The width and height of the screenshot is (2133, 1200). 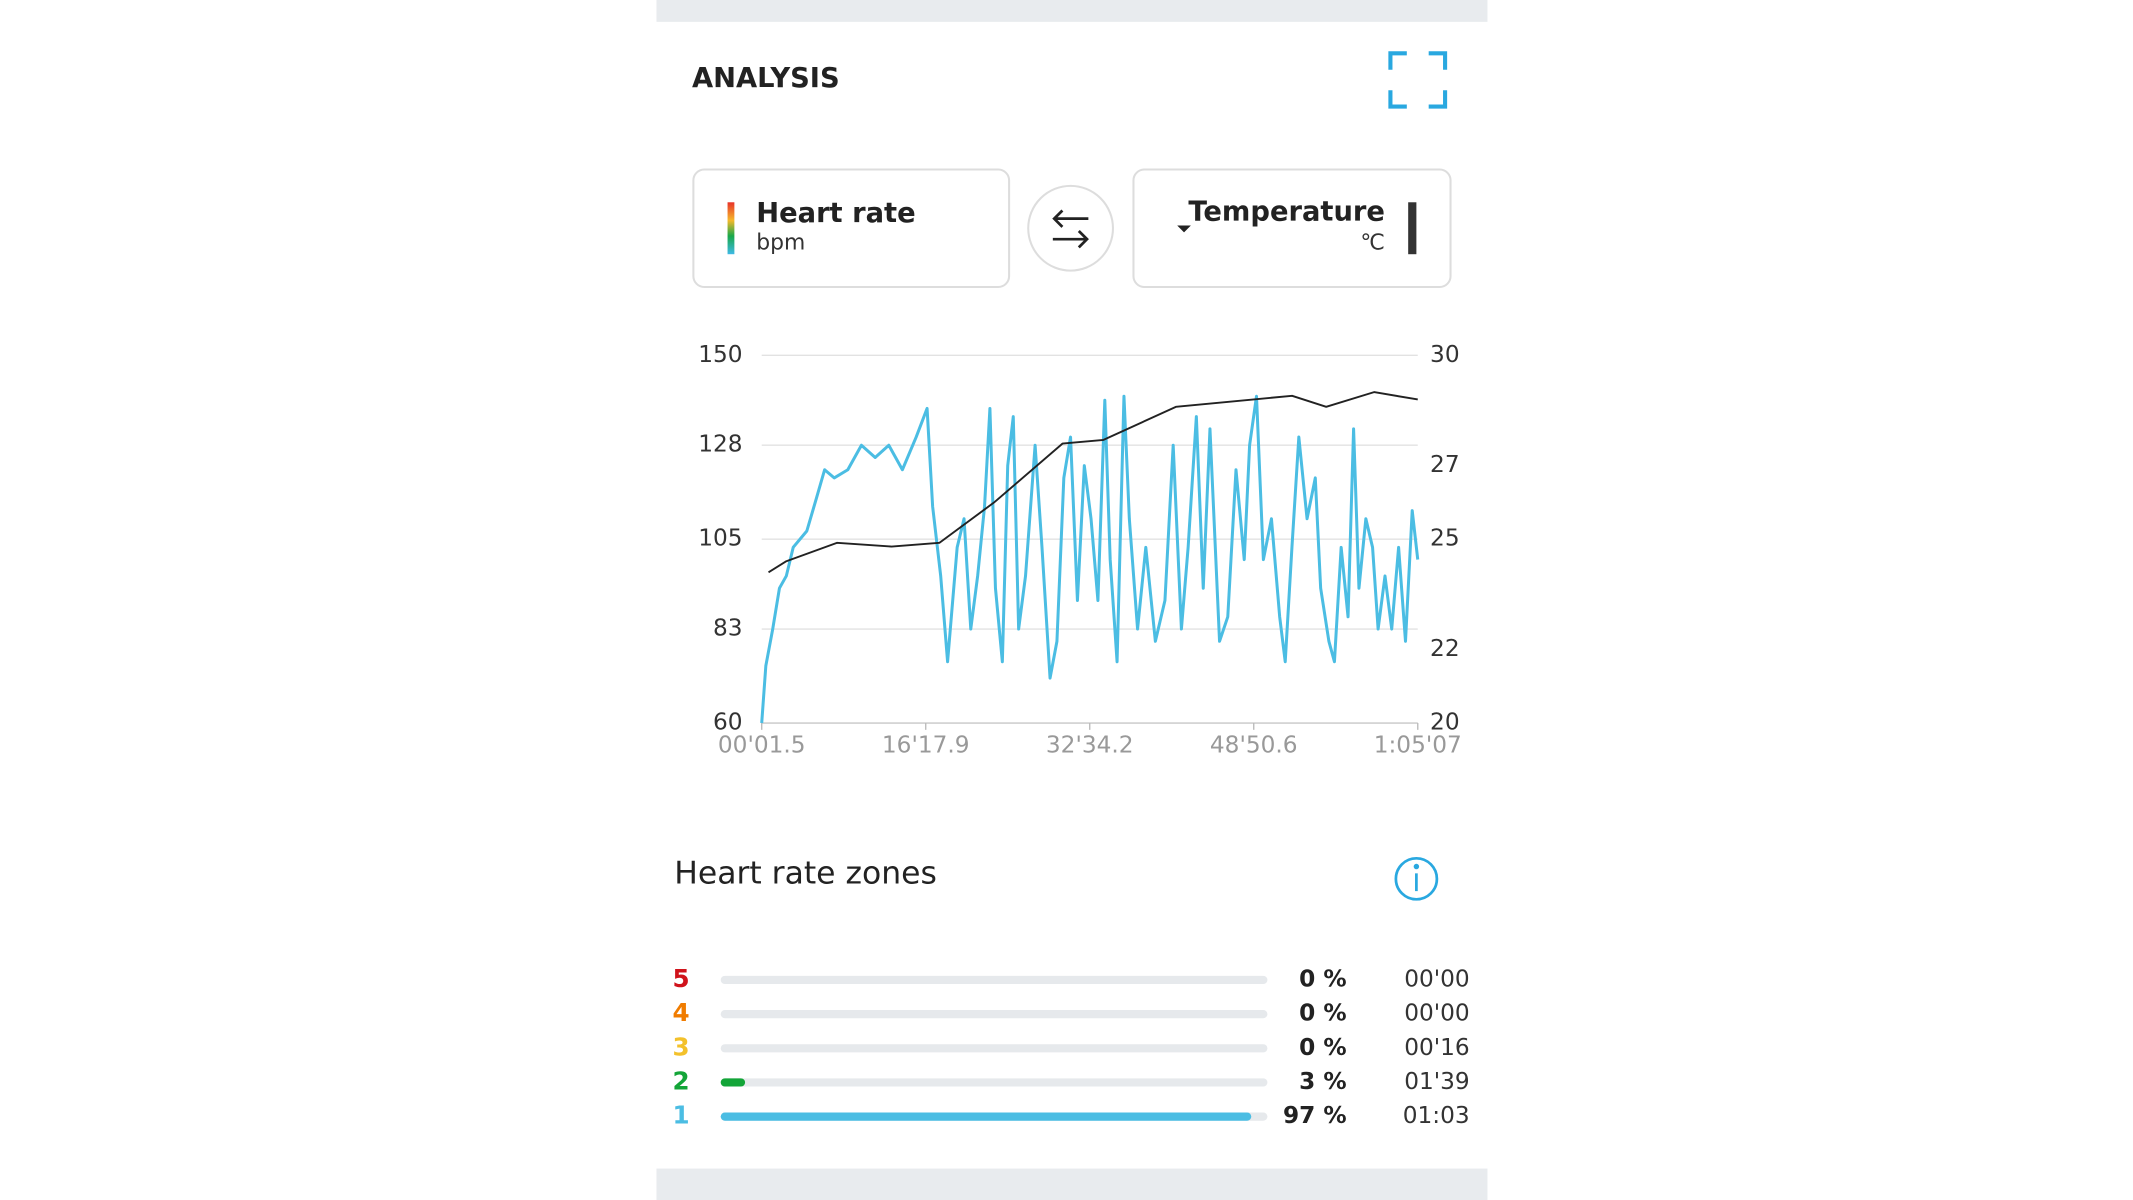 What do you see at coordinates (720, 538) in the screenshot?
I see `y-tick-label: 105` at bounding box center [720, 538].